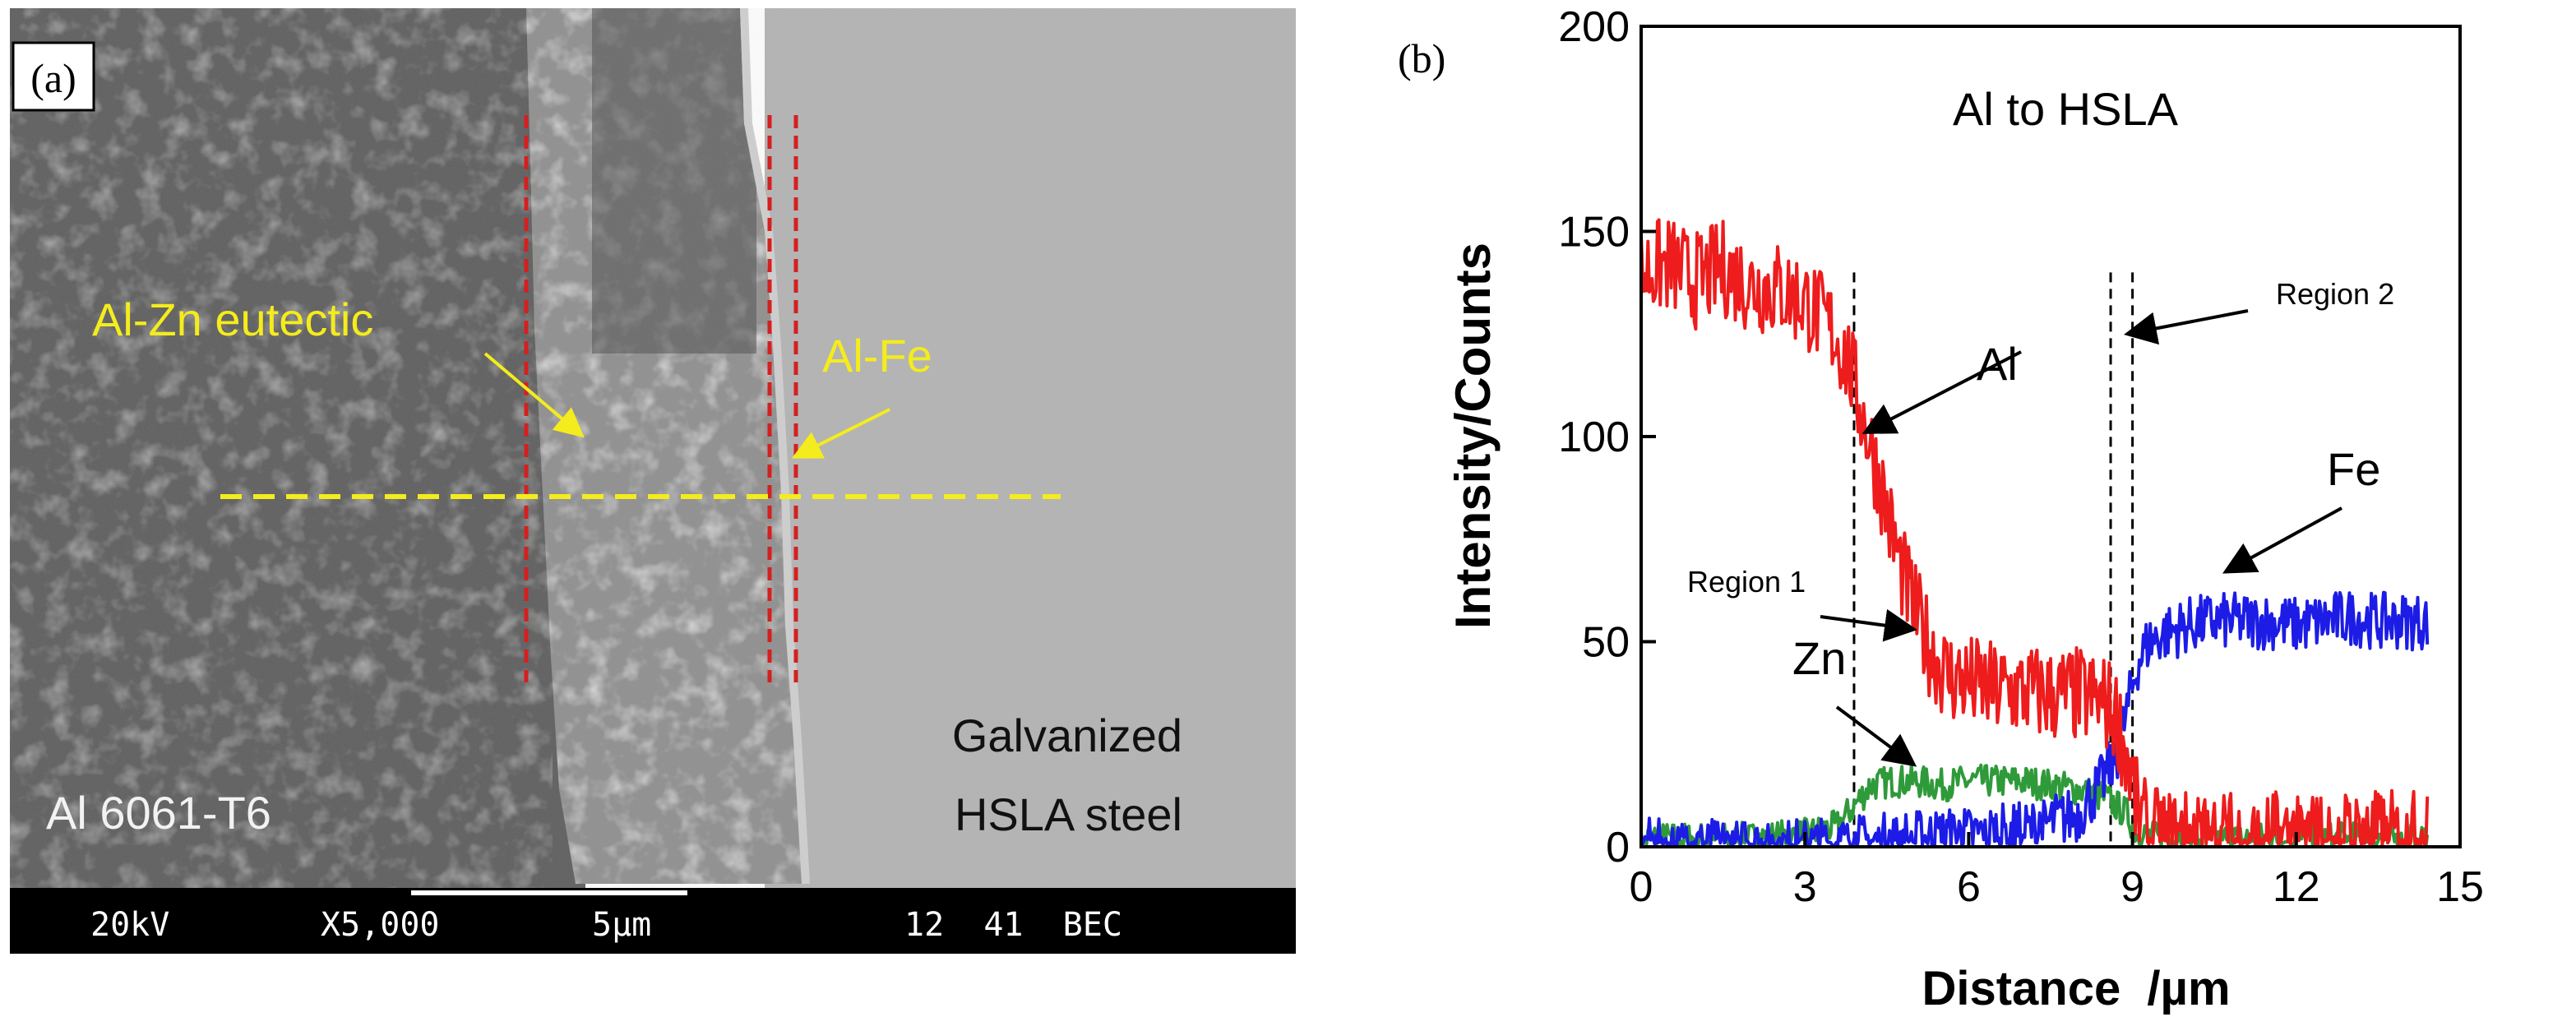 The width and height of the screenshot is (2576, 1017). Describe the element at coordinates (158, 813) in the screenshot. I see `al-alloy-label: Al 6061-T6` at that location.